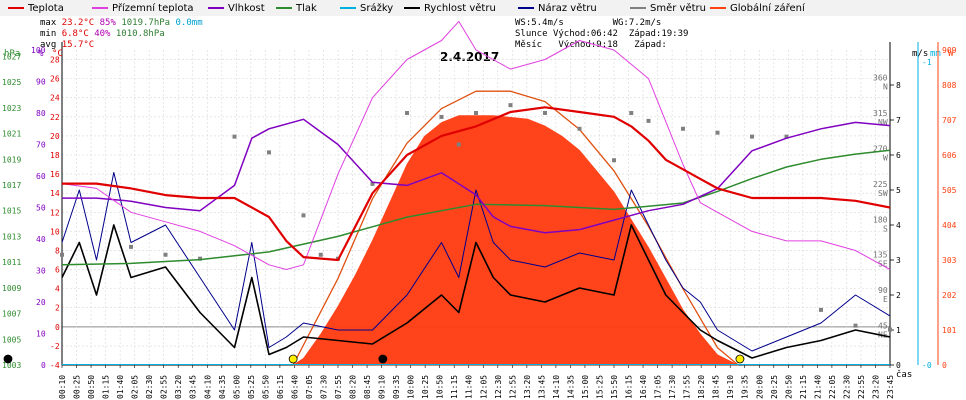 The image size is (966, 400). Describe the element at coordinates (366, 8) in the screenshot. I see `legend-item: Srážky` at that location.